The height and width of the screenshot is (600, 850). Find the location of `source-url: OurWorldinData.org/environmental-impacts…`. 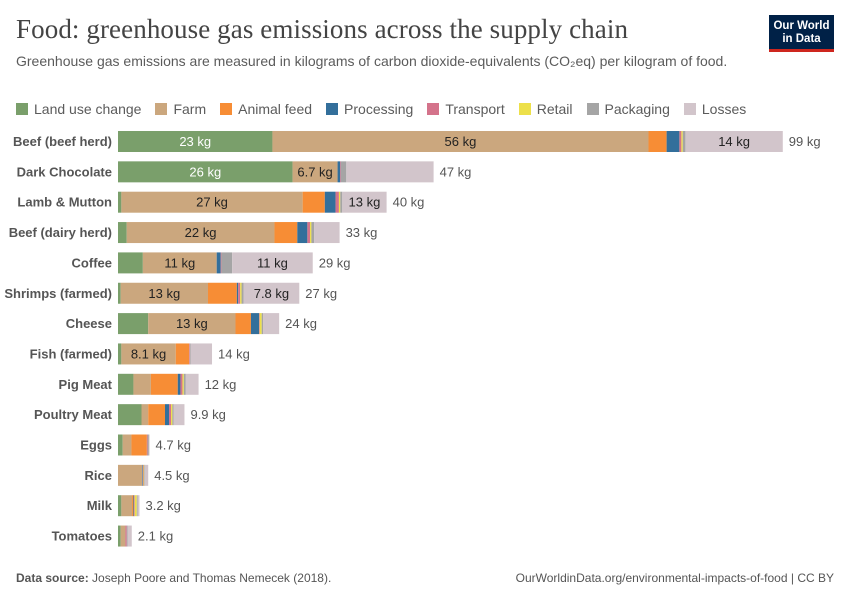

source-url: OurWorldinData.org/environmental-impacts… is located at coordinates (674, 578).